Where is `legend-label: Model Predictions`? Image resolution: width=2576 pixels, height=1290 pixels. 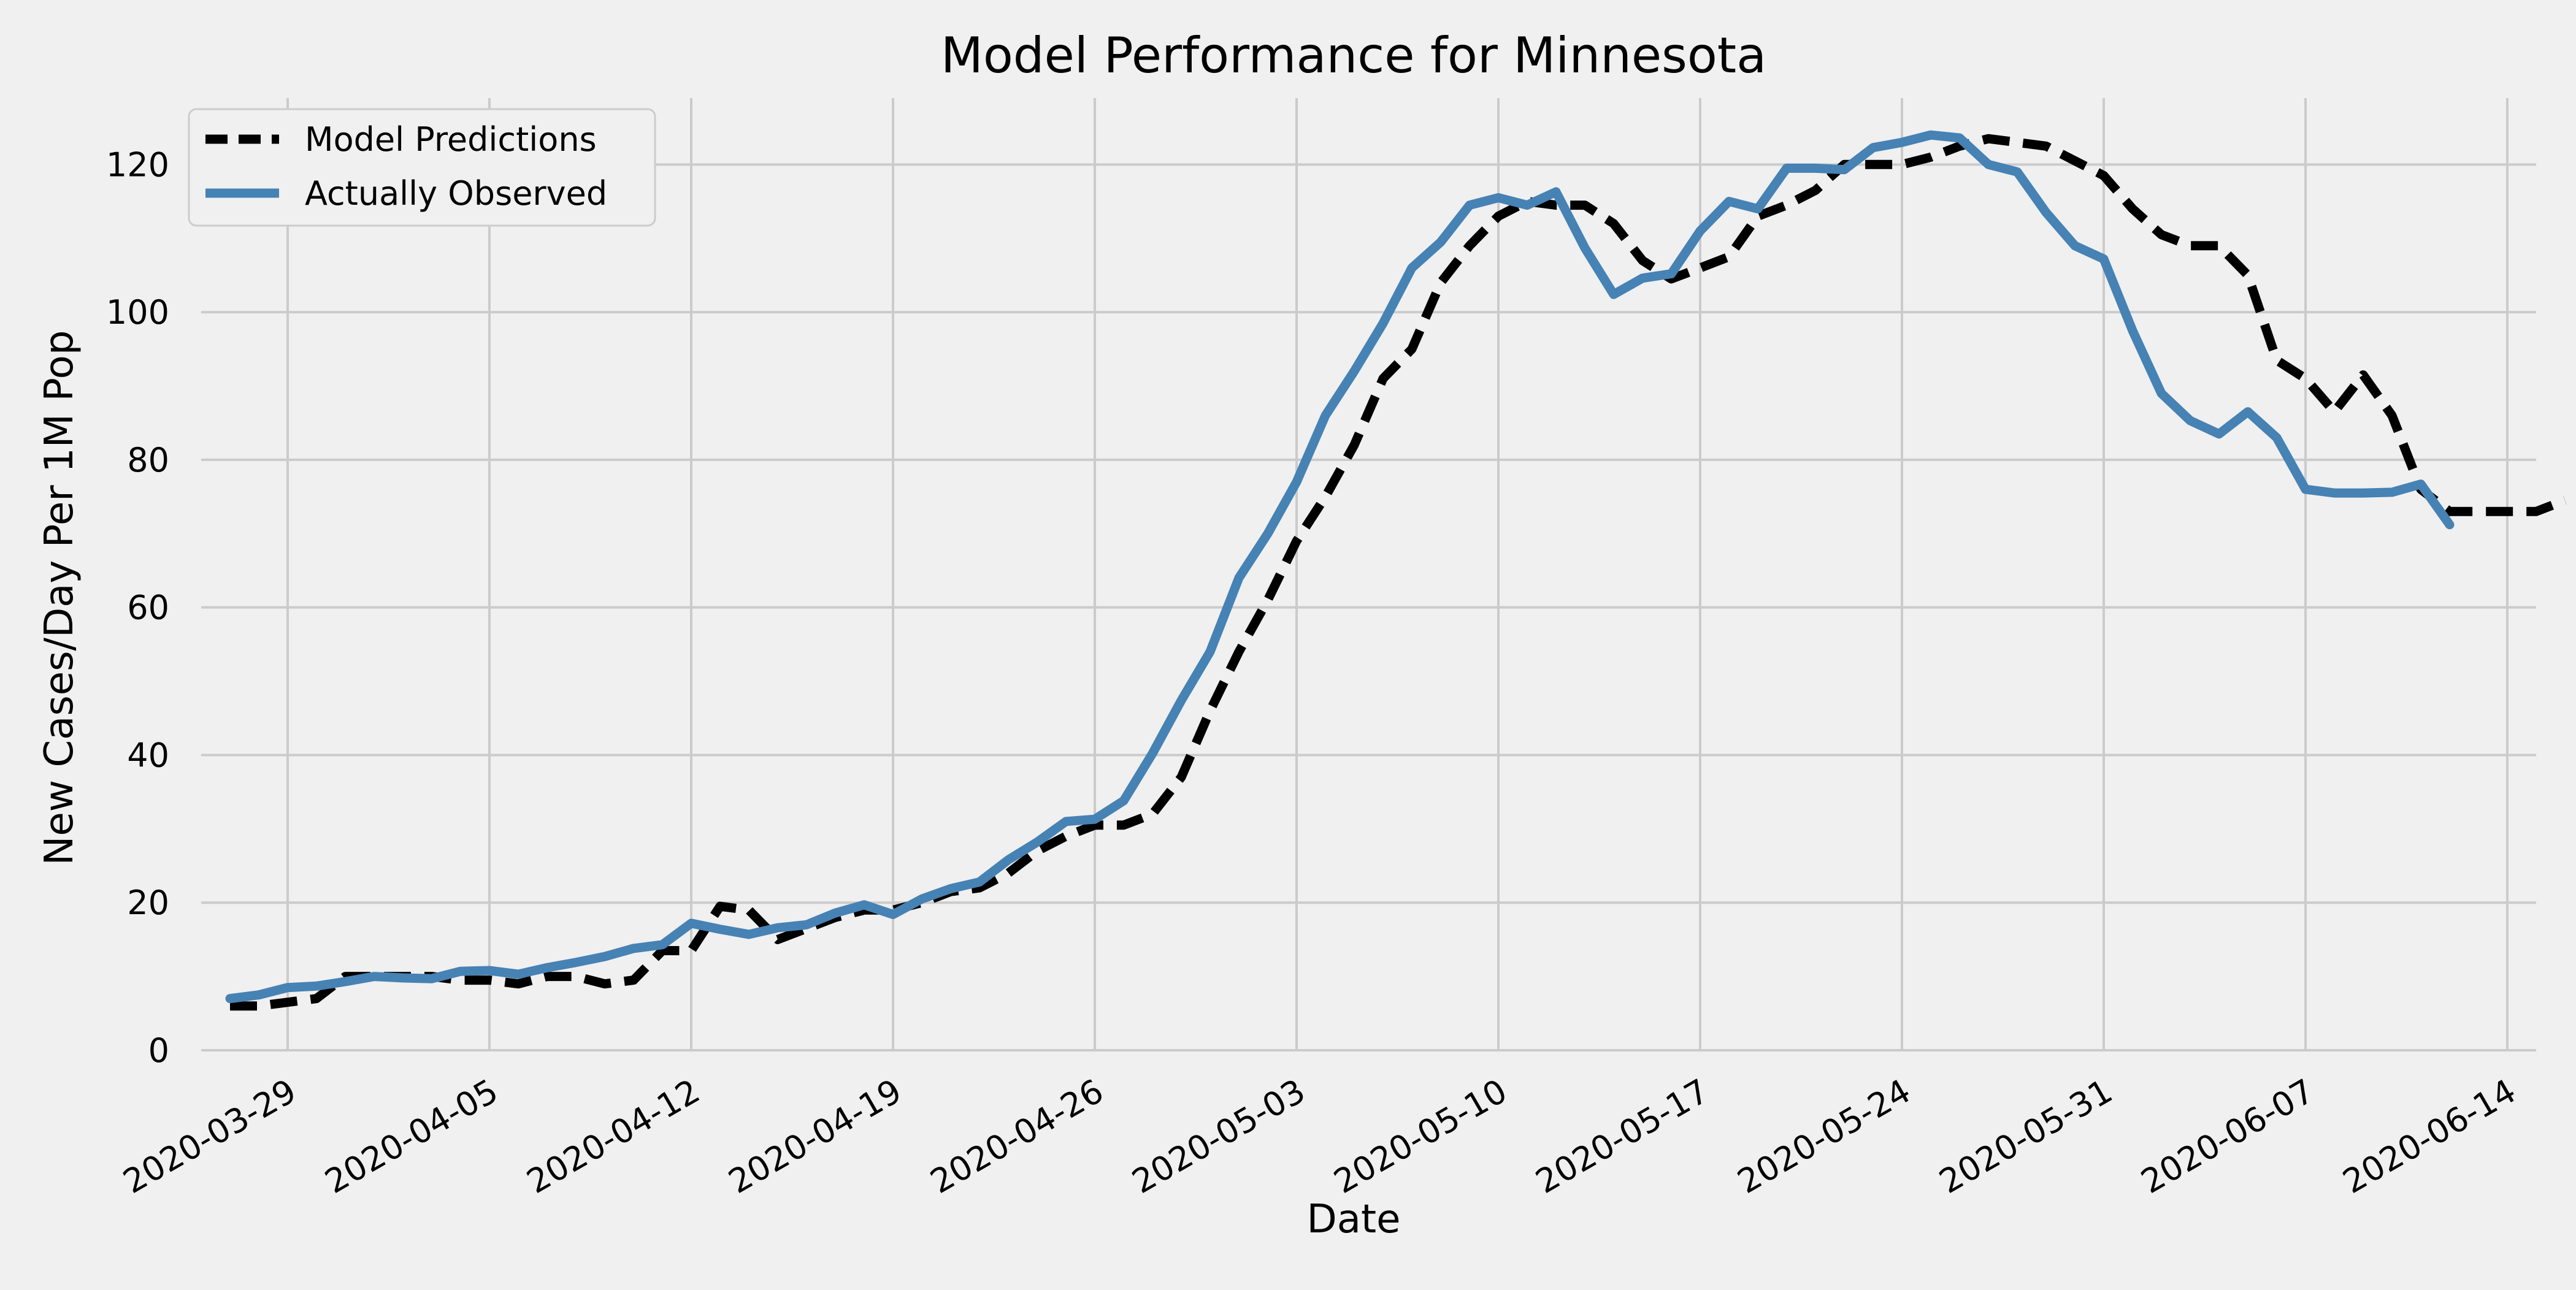 legend-label: Model Predictions is located at coordinates (451, 139).